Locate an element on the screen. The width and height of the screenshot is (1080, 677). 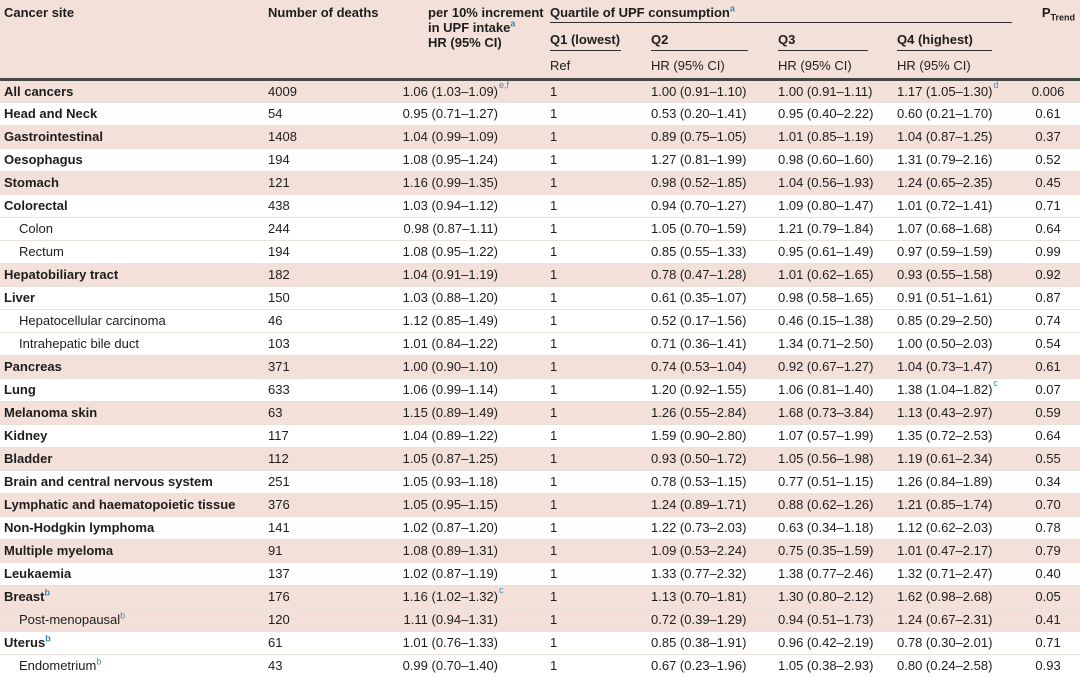
q4-hr-value: 0.93 (0.55–1.58) is located at coordinates (945, 274).